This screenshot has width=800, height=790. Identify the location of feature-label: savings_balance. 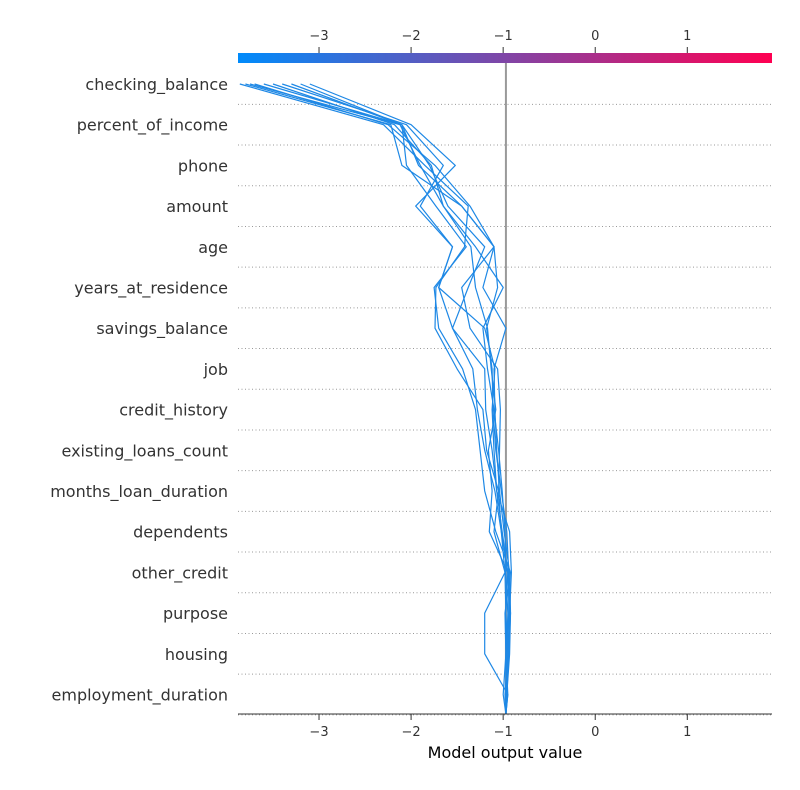
(162, 329).